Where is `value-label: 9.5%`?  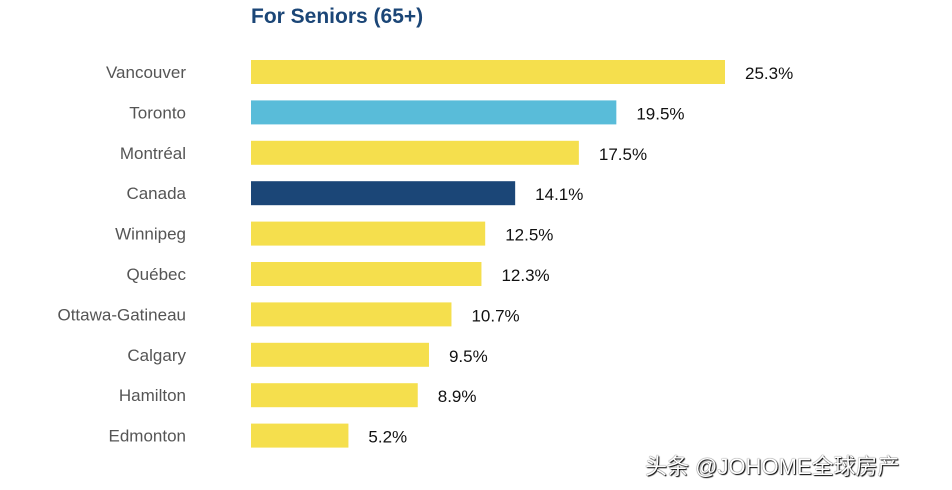 value-label: 9.5% is located at coordinates (468, 356).